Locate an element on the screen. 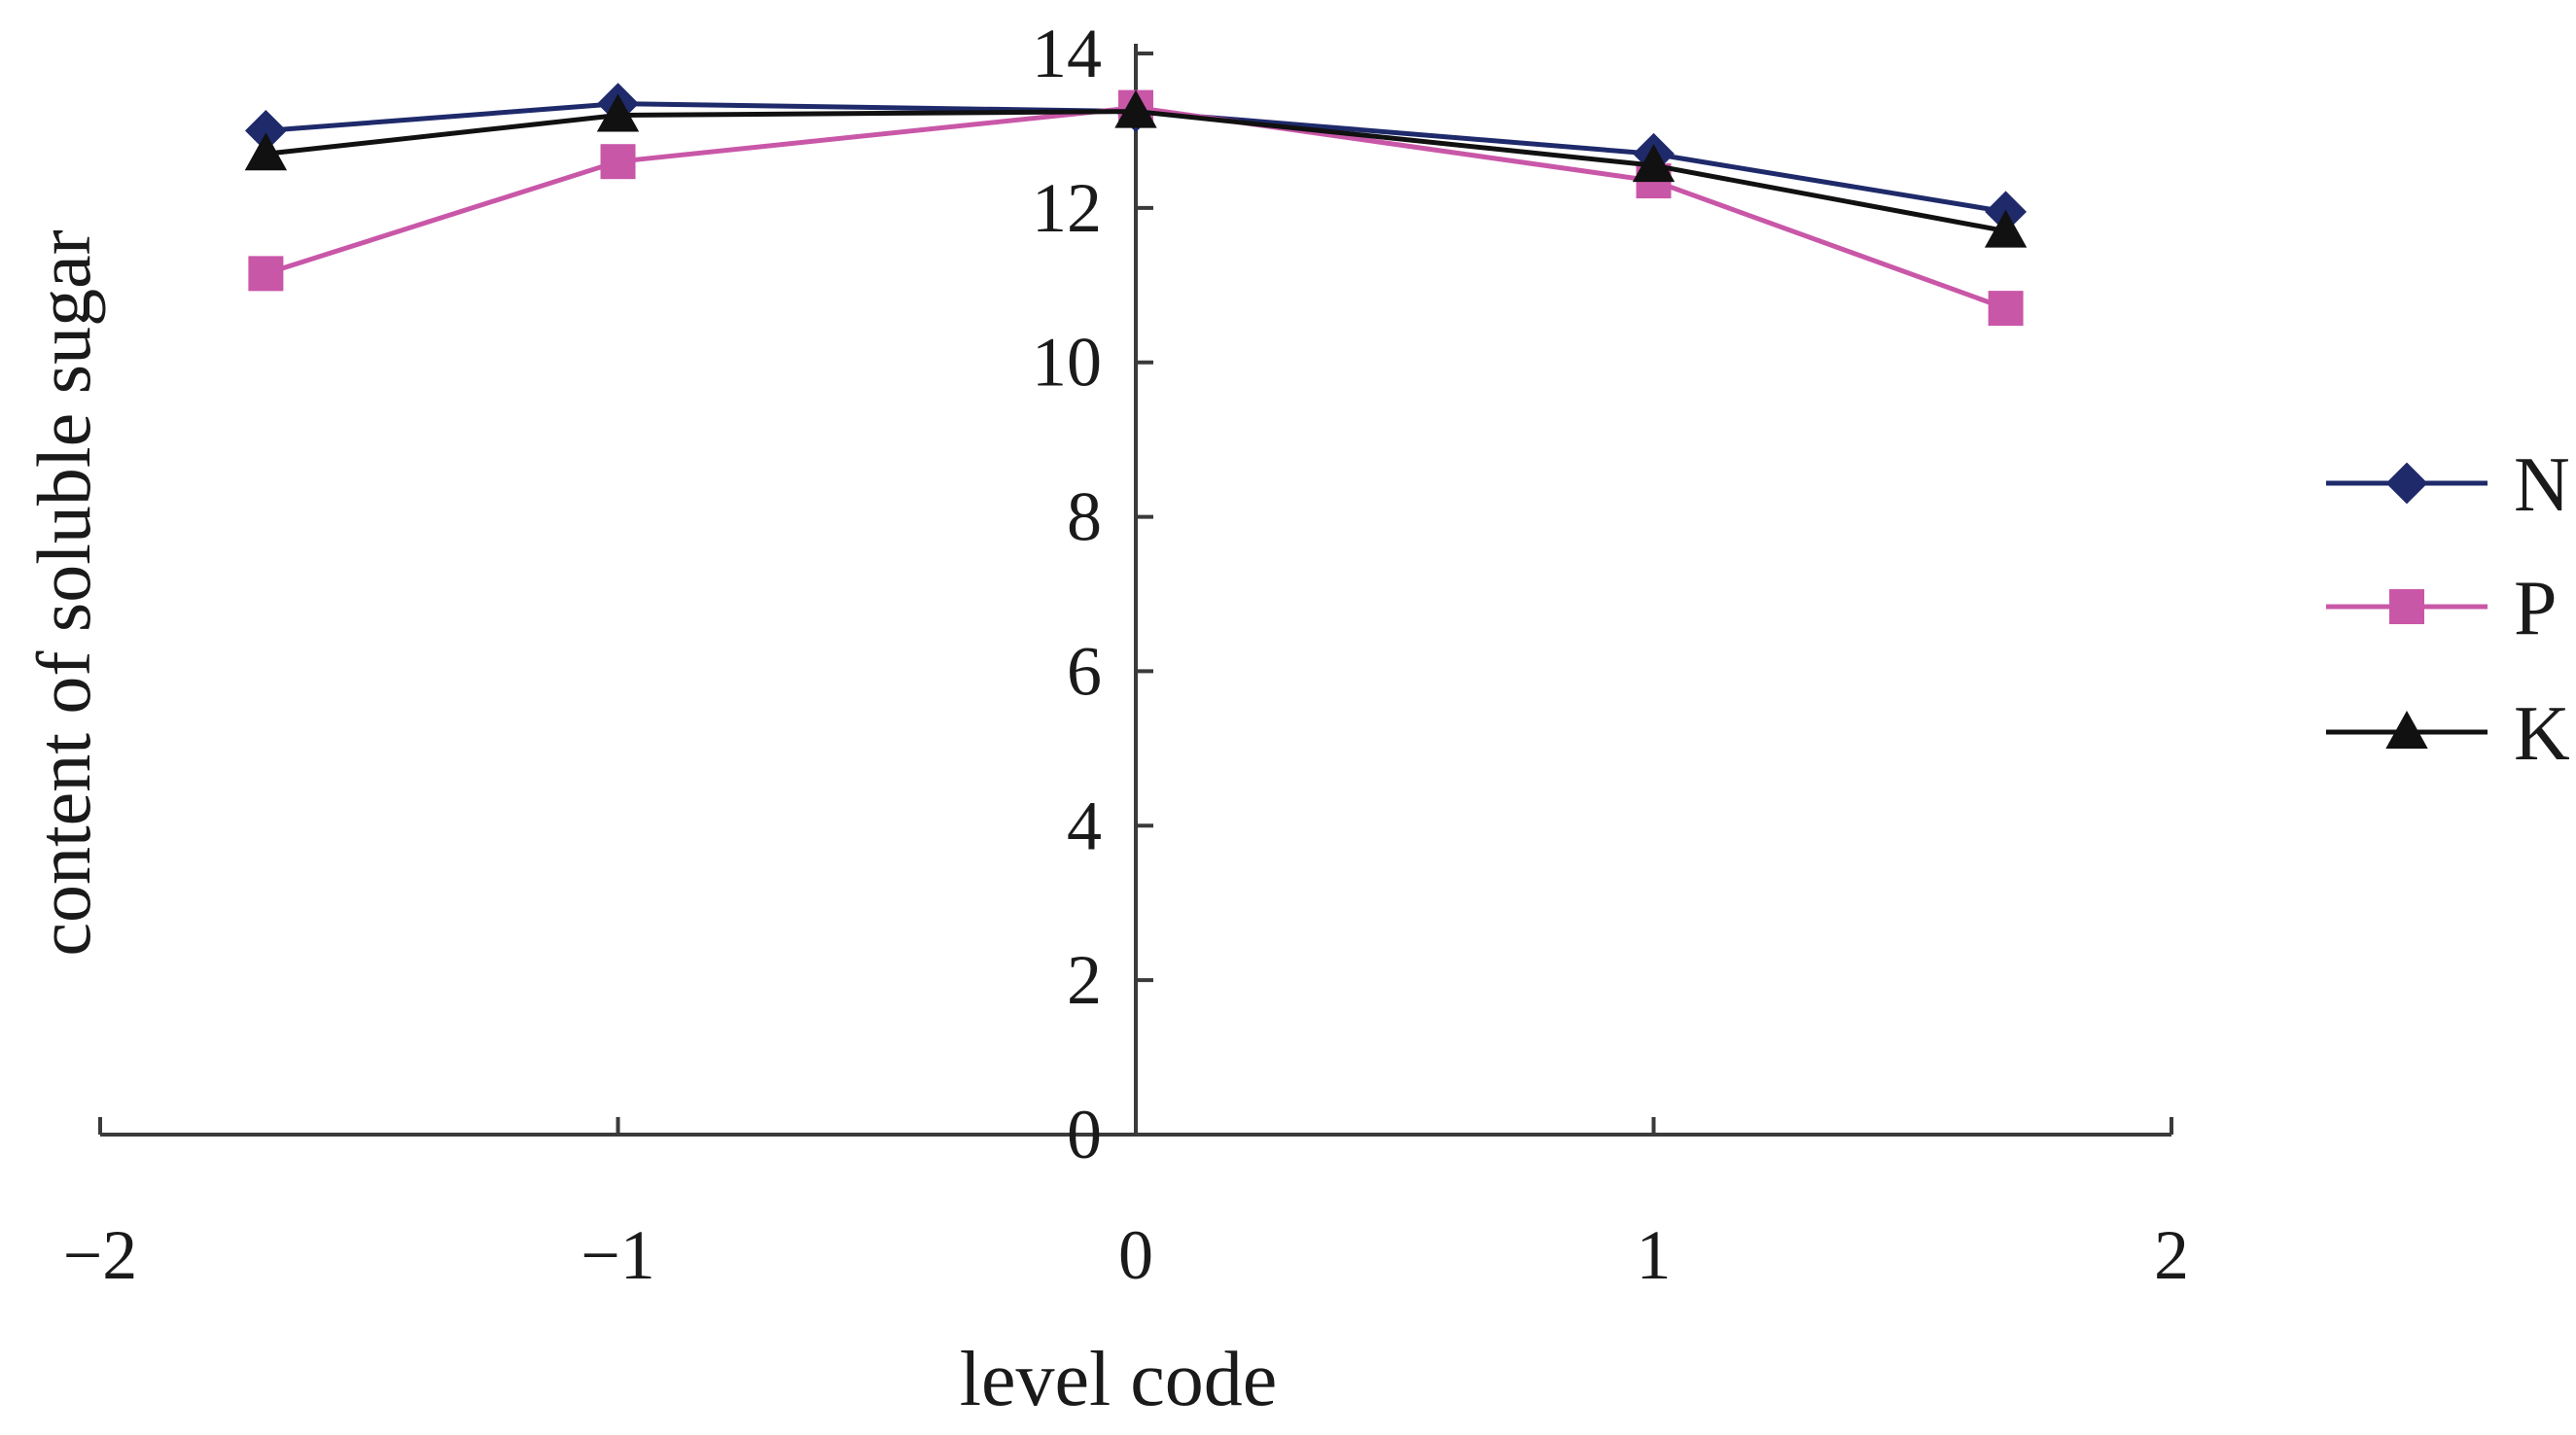 The image size is (2576, 1435). series-layer is located at coordinates (1136, 205).